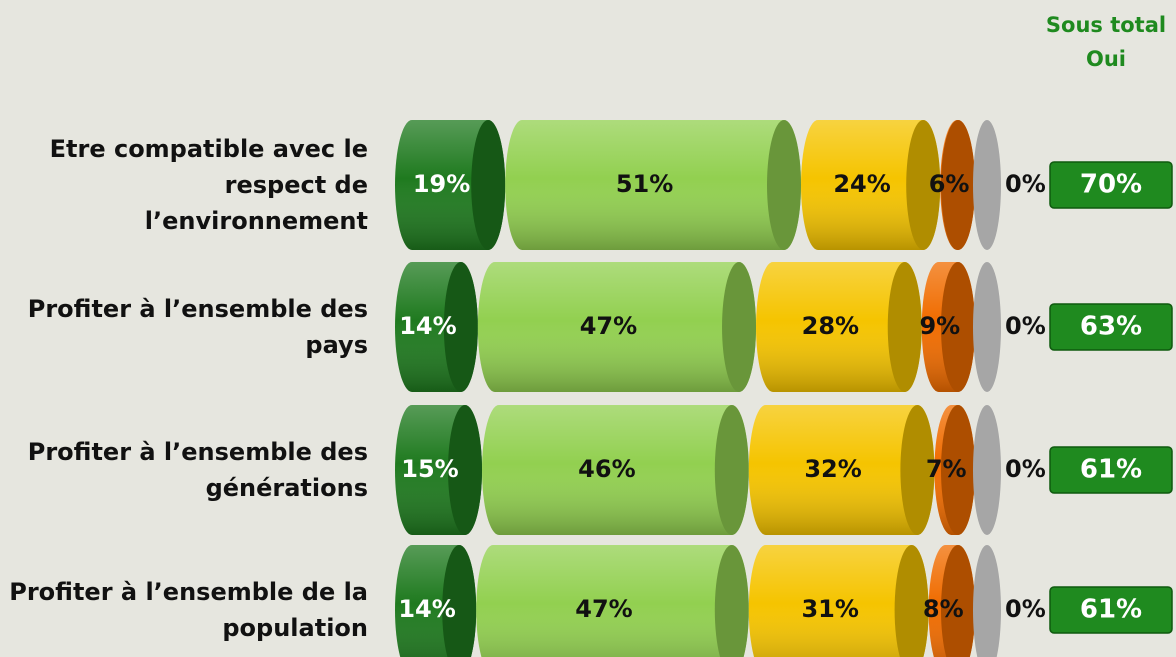 Image resolution: width=1176 pixels, height=657 pixels. I want to click on value-label: 28%, so click(830, 326).